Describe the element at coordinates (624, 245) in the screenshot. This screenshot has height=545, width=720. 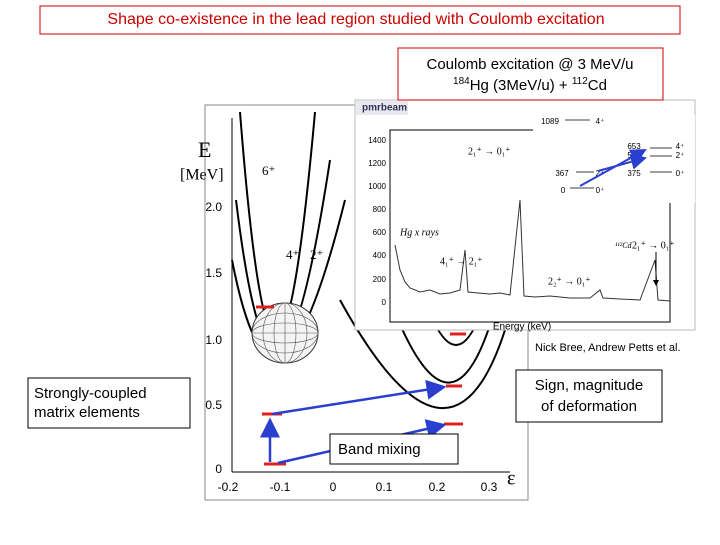
I see `transition-label: ¹¹²Cd` at that location.